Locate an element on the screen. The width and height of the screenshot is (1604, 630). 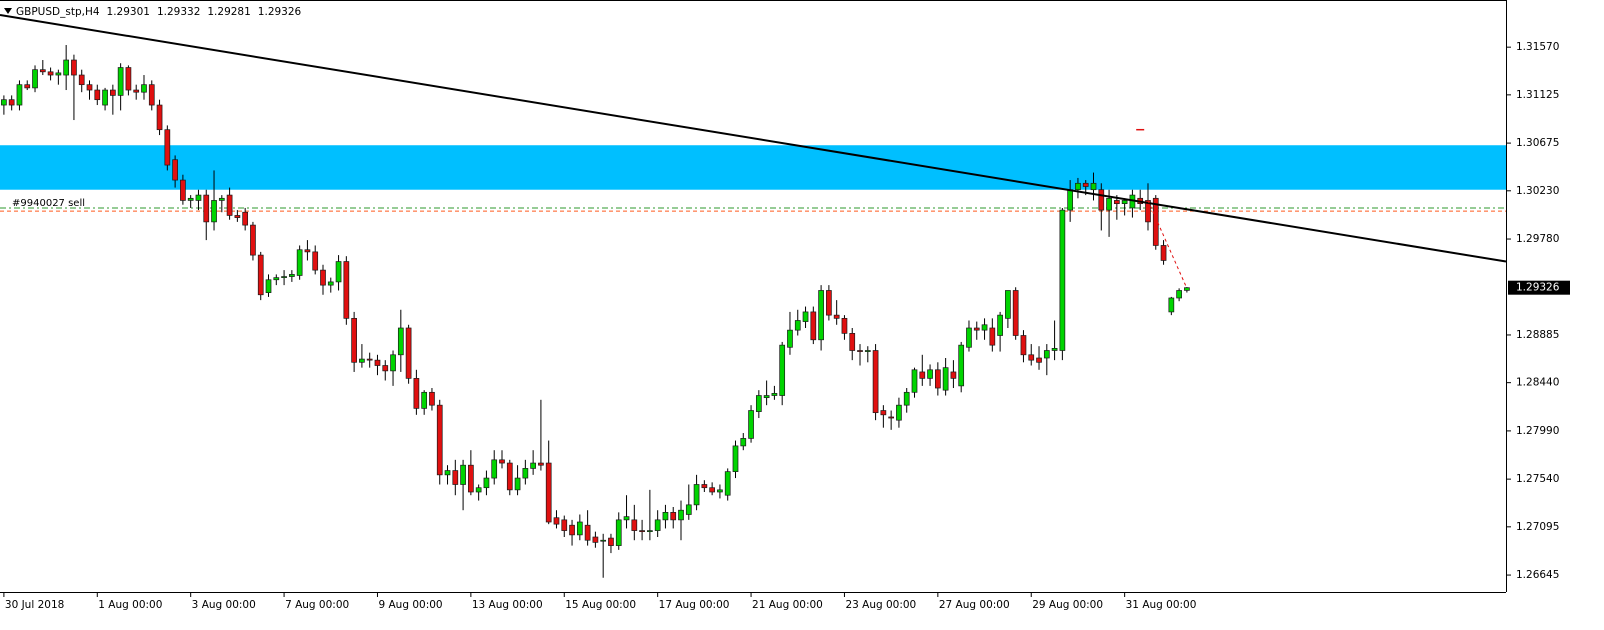
y-tick-label: 1.27990 is located at coordinates (1537, 431).